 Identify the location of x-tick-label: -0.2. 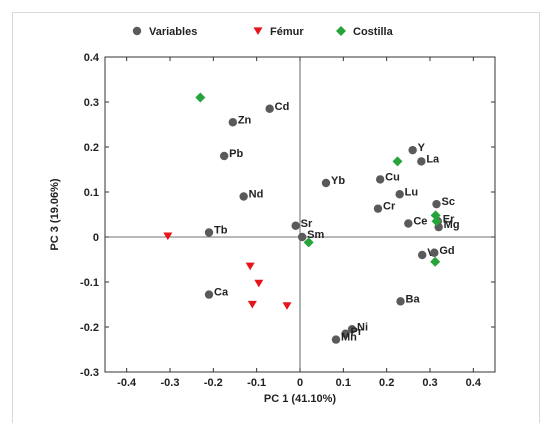
(213, 383).